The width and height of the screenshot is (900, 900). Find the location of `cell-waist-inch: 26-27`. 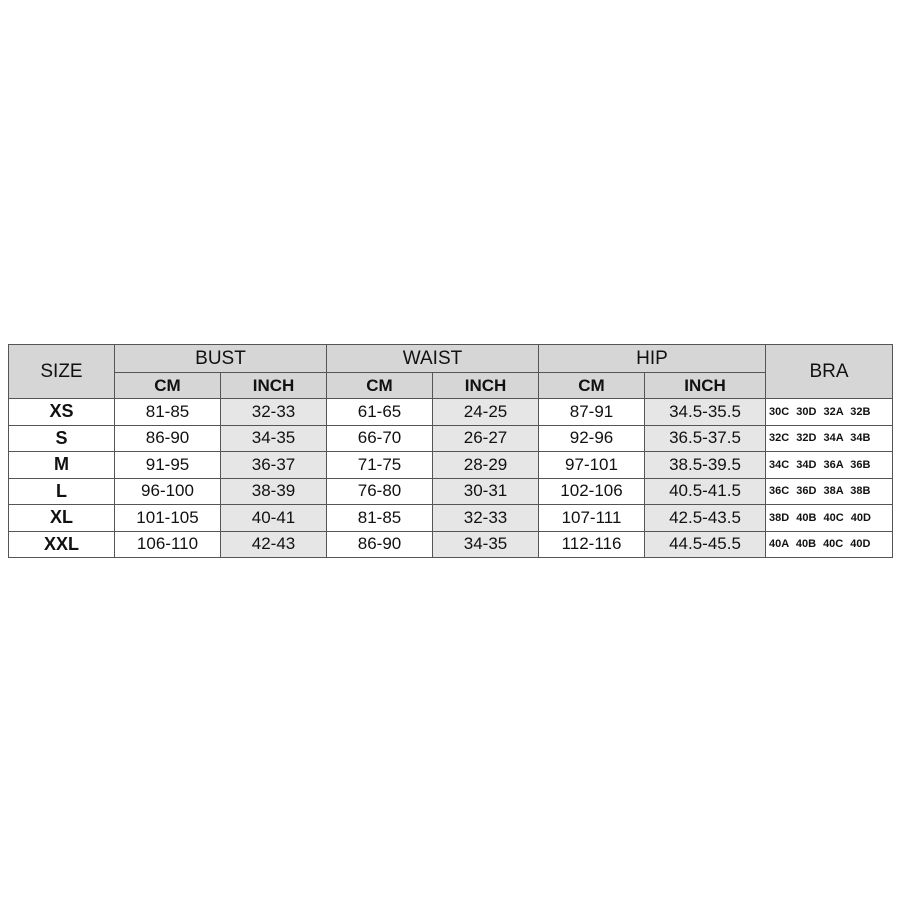

cell-waist-inch: 26-27 is located at coordinates (485, 438).